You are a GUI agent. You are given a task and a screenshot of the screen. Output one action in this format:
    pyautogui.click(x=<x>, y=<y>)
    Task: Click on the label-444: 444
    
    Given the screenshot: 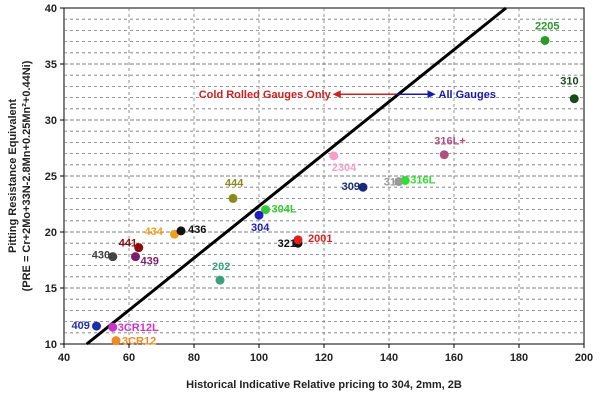 What is the action you would take?
    pyautogui.click(x=234, y=183)
    